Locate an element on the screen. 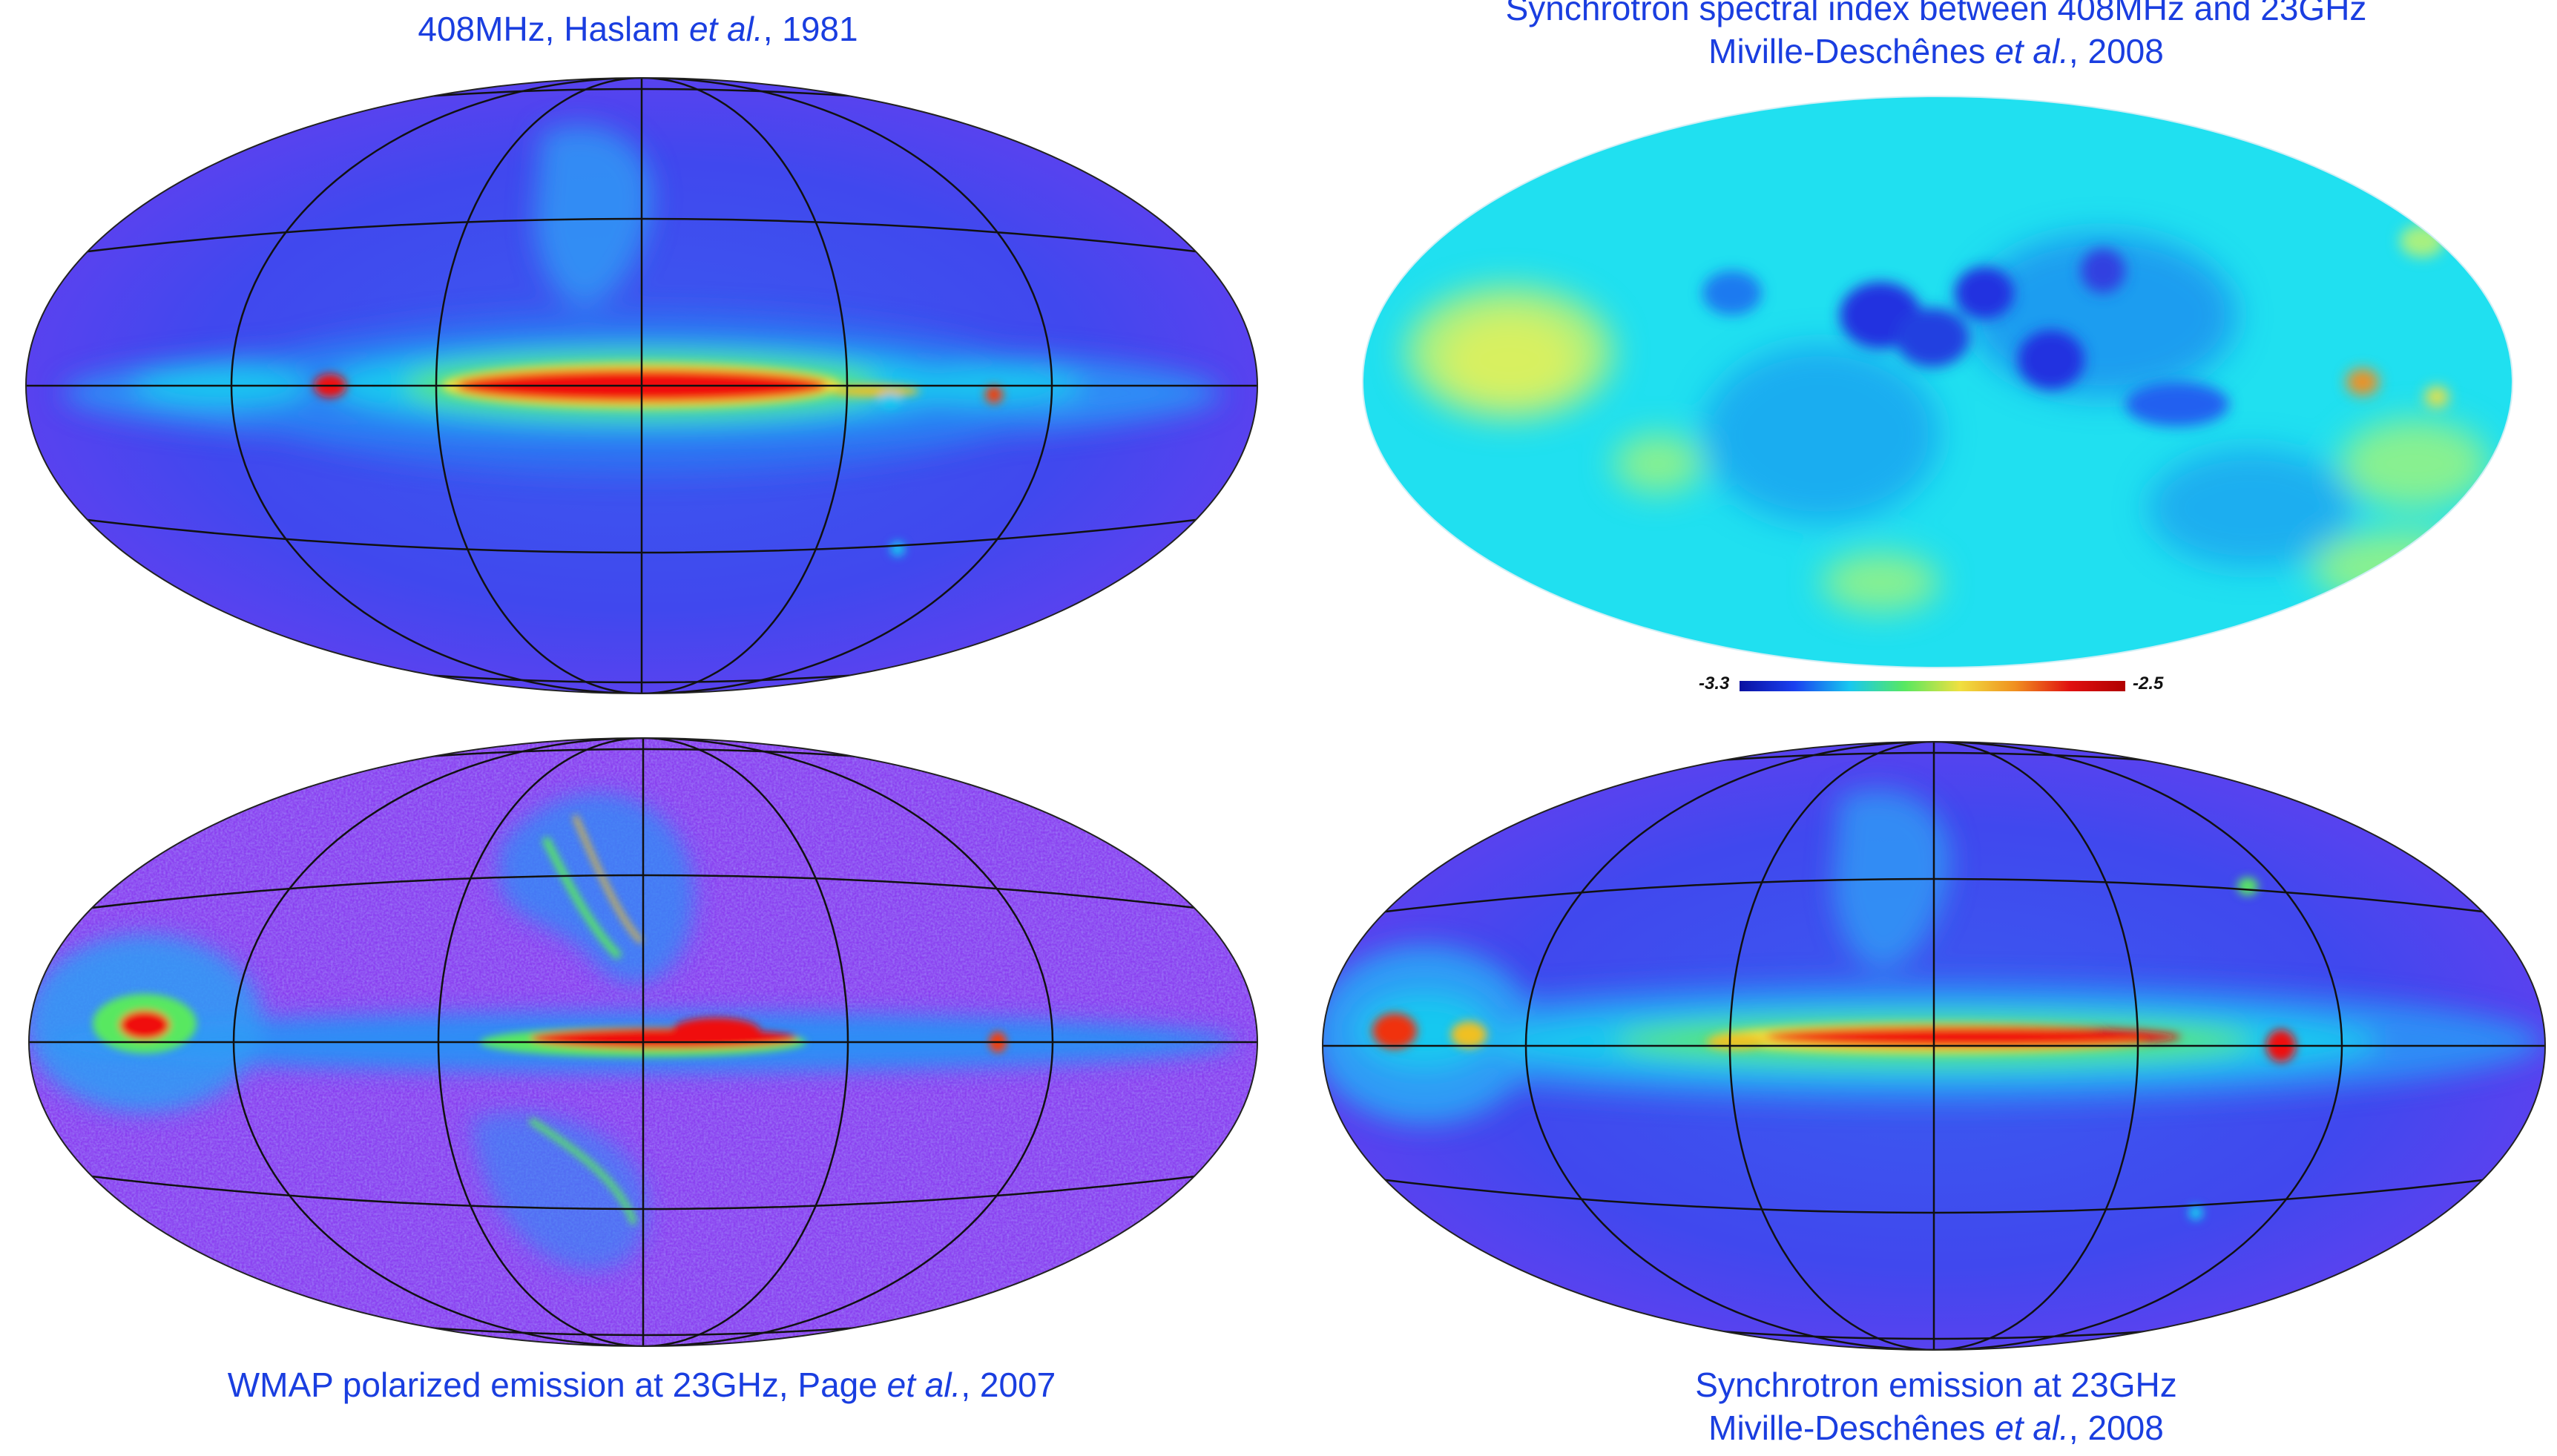 The image size is (2557, 1456). spectral-index-caption-end: , 2008 is located at coordinates (2116, 51).